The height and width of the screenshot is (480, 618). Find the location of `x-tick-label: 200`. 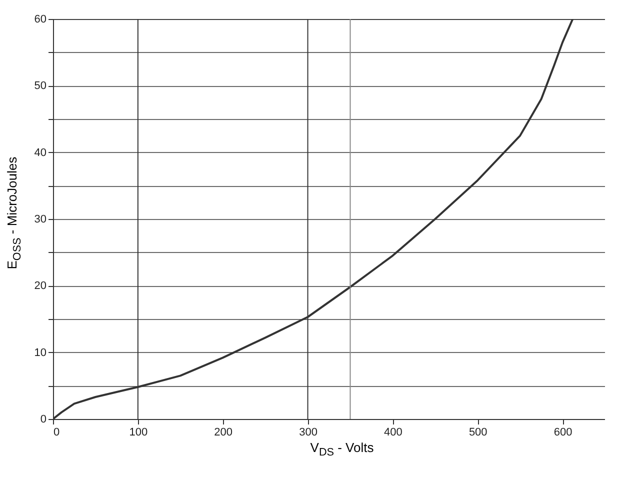

x-tick-label: 200 is located at coordinates (223, 432).